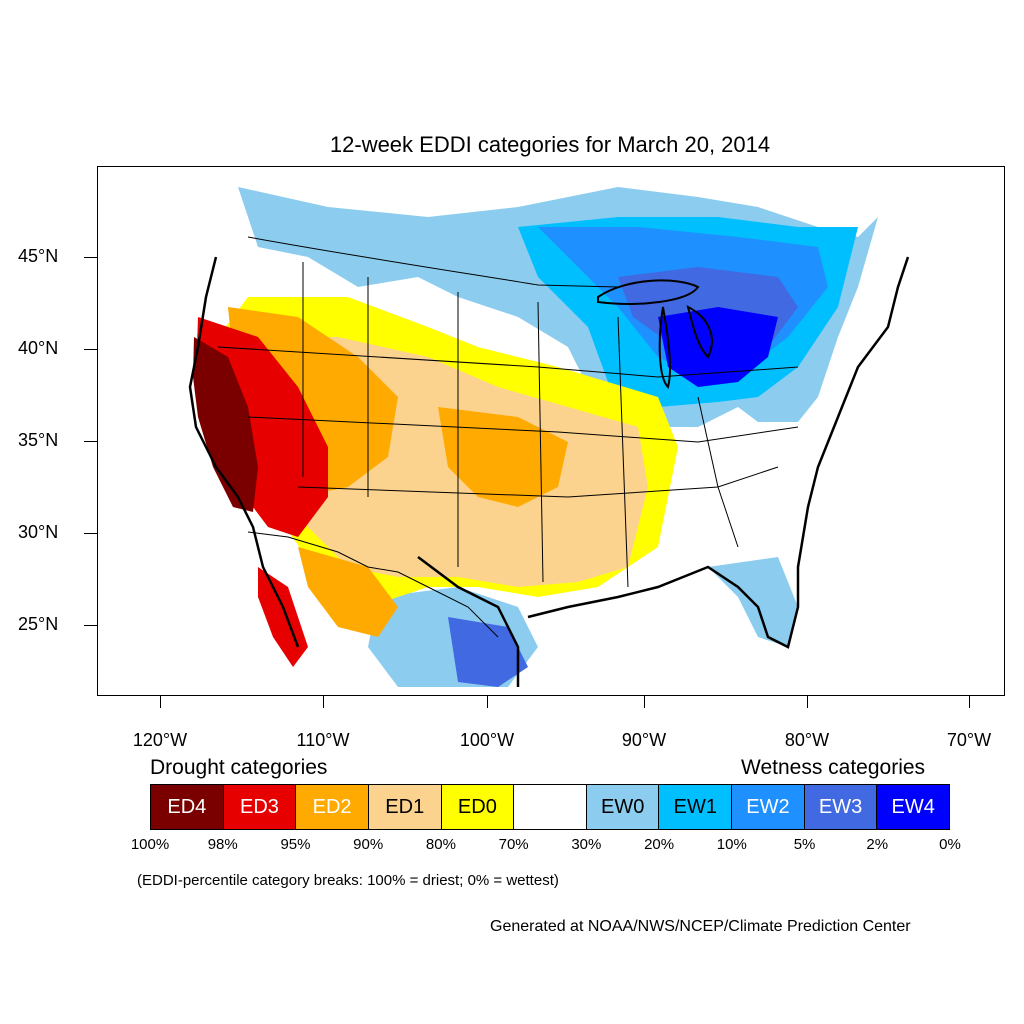  What do you see at coordinates (969, 740) in the screenshot?
I see `lon-label-70: 70°W` at bounding box center [969, 740].